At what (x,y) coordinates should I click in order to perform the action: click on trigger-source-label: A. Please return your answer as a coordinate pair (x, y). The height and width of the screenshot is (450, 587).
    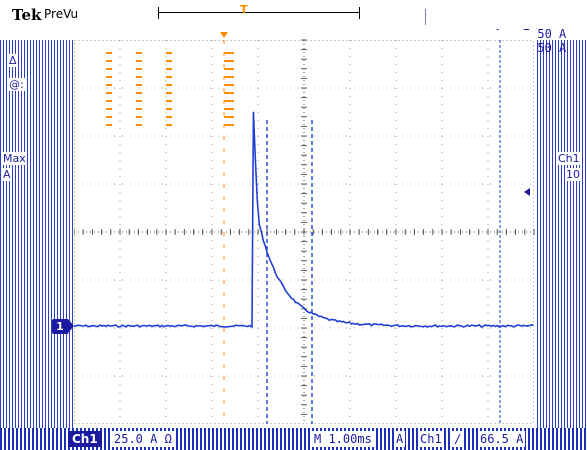
    Looking at the image, I should click on (400, 439).